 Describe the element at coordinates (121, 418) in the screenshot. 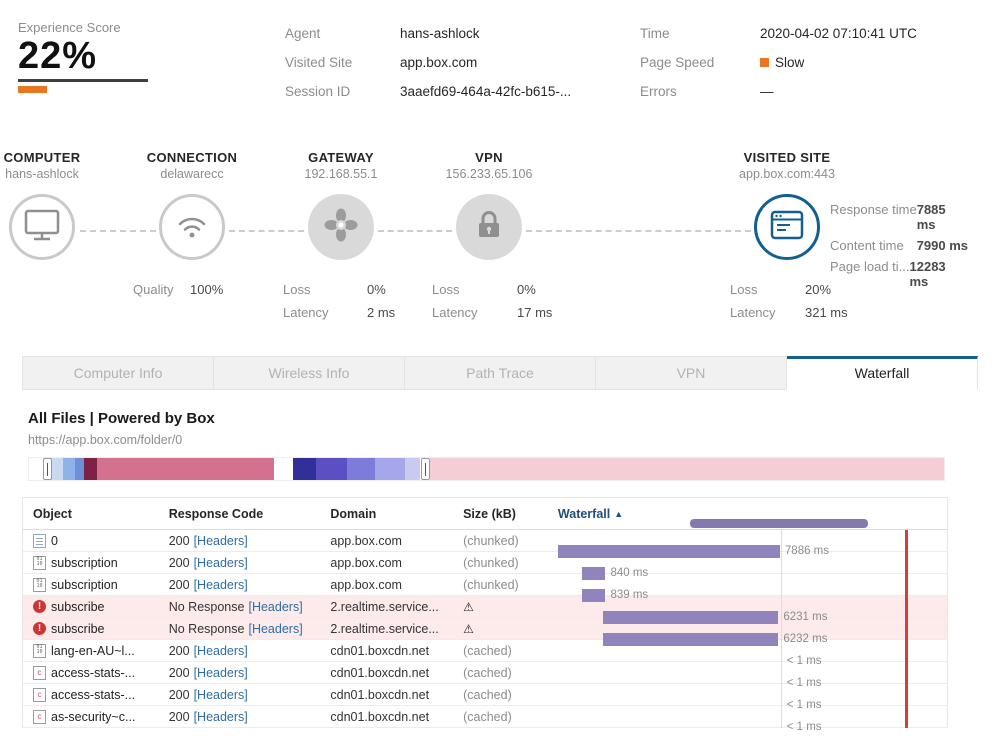

I see `page-title: All Files | Powered by Box` at that location.